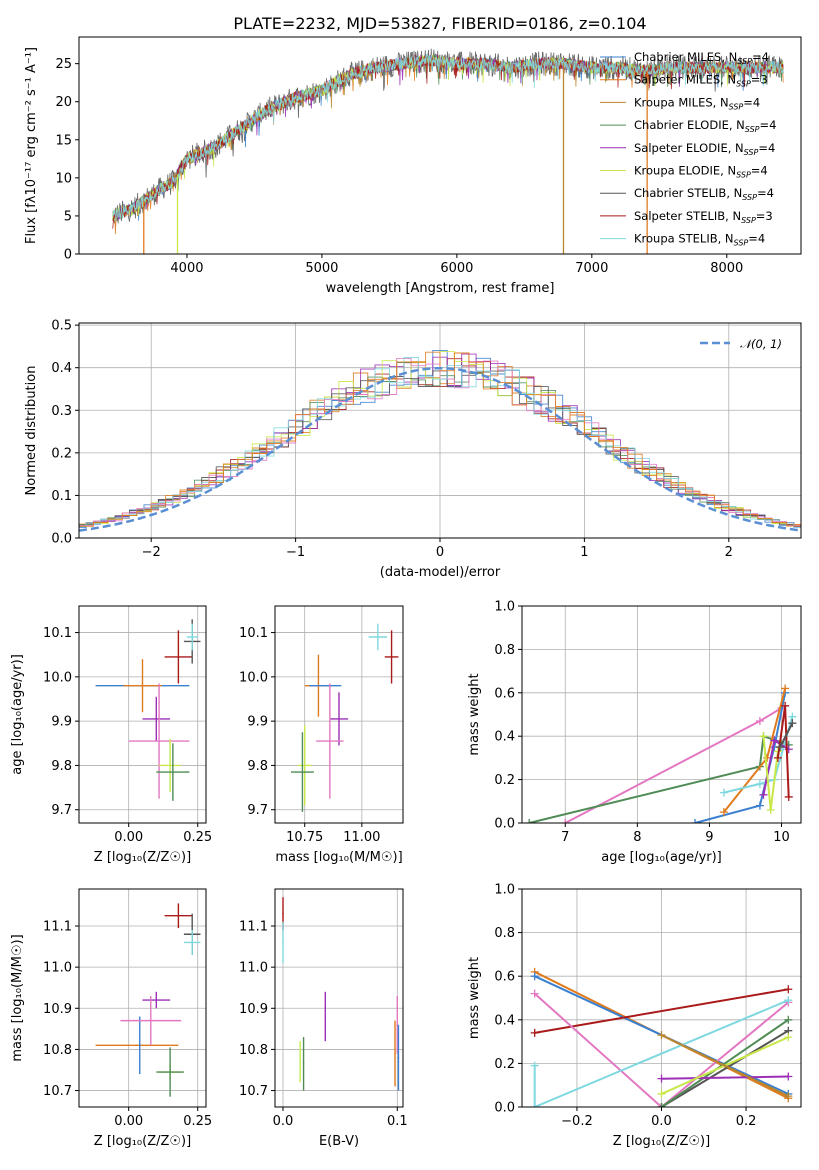 This screenshot has width=819, height=1170. Describe the element at coordinates (456, 268) in the screenshot. I see `x-tick-label: 6000` at that location.